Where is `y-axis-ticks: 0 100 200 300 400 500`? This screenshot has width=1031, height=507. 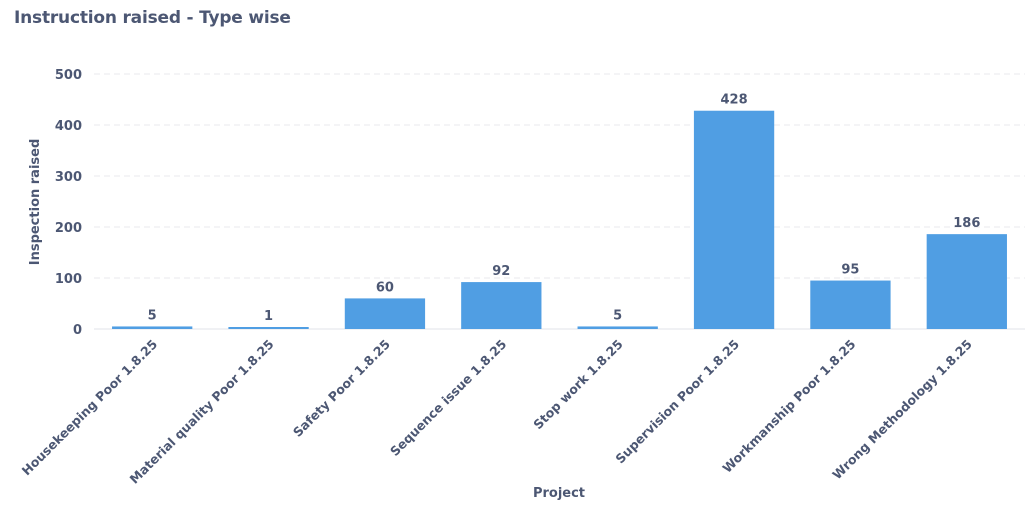
y-axis-ticks: 0 100 200 300 400 500 is located at coordinates (68, 203).